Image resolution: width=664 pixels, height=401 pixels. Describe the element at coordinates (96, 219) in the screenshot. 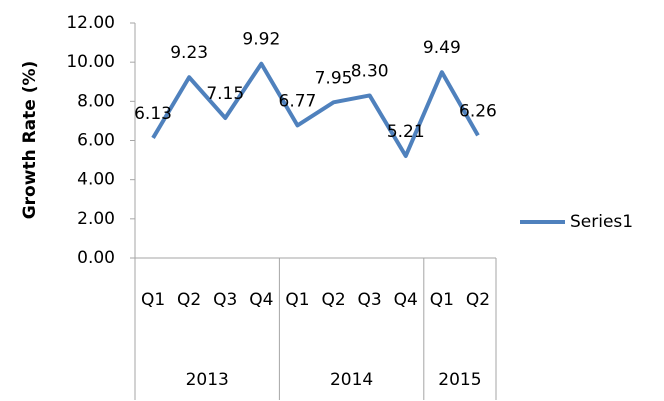

I see `y-tick-label: 2.00` at that location.